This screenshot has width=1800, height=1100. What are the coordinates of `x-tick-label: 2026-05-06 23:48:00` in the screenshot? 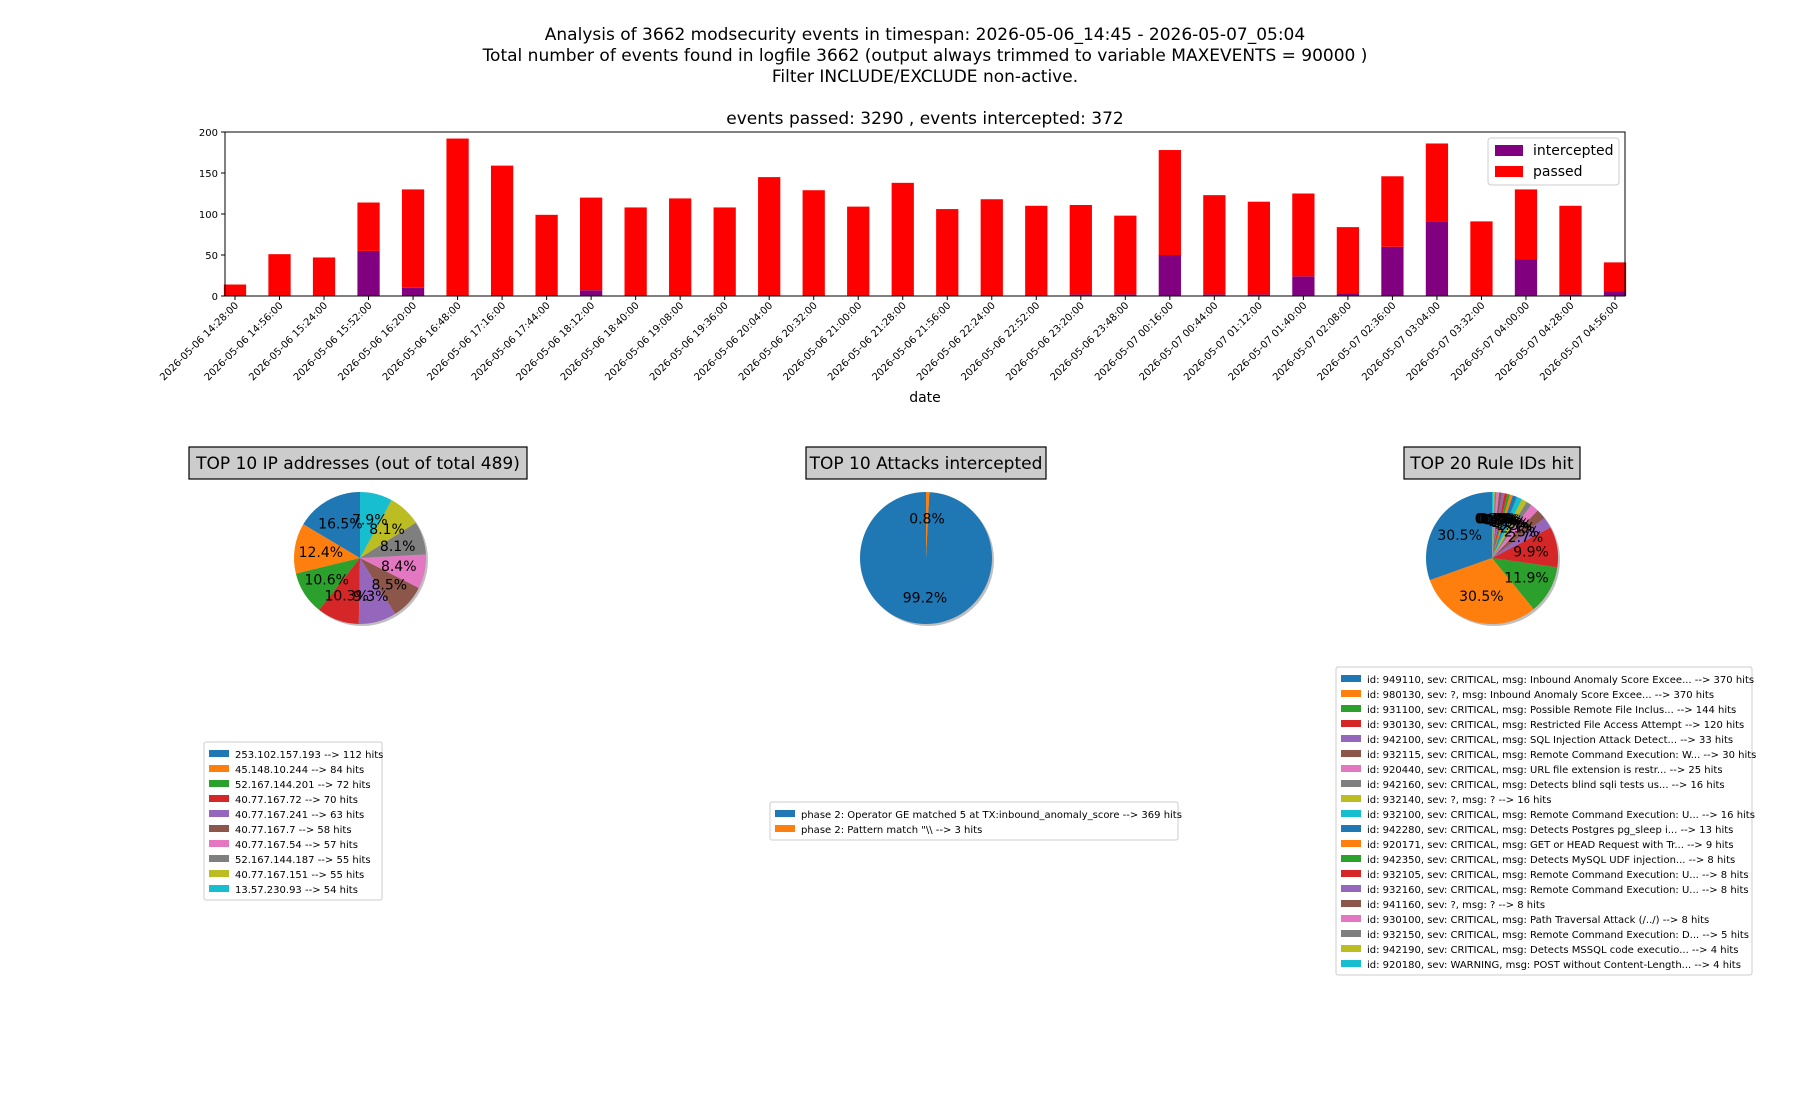 It's located at (1090, 341).